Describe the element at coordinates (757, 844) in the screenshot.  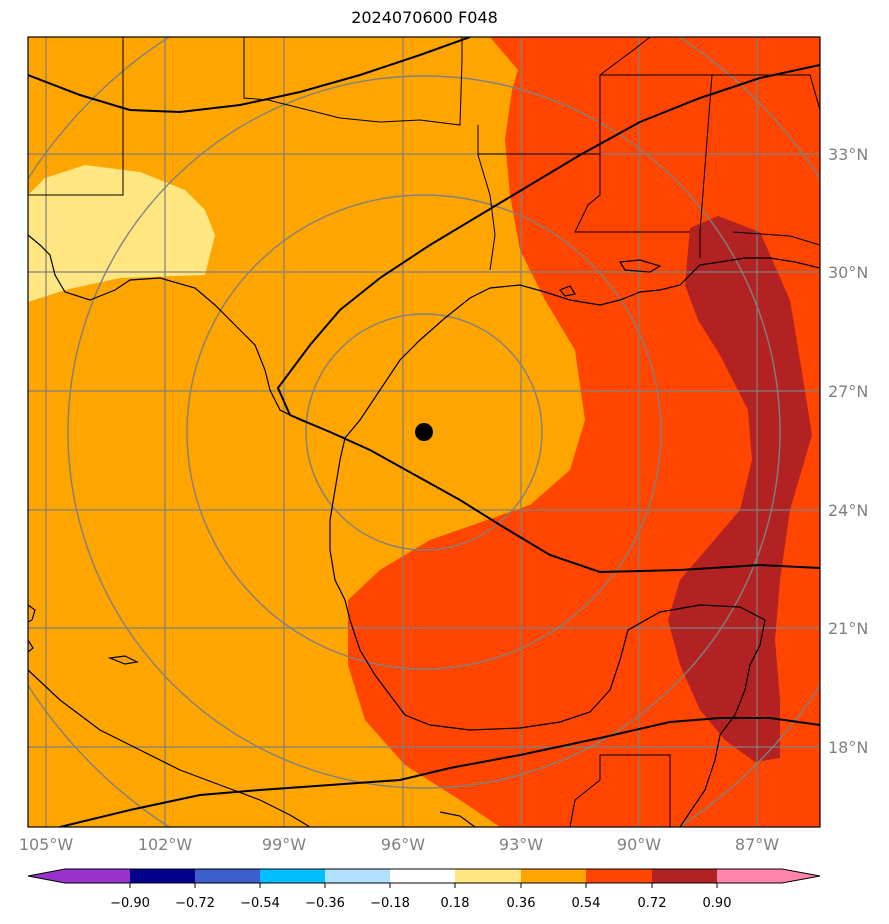
I see `lon-tick-label: 87°W` at that location.